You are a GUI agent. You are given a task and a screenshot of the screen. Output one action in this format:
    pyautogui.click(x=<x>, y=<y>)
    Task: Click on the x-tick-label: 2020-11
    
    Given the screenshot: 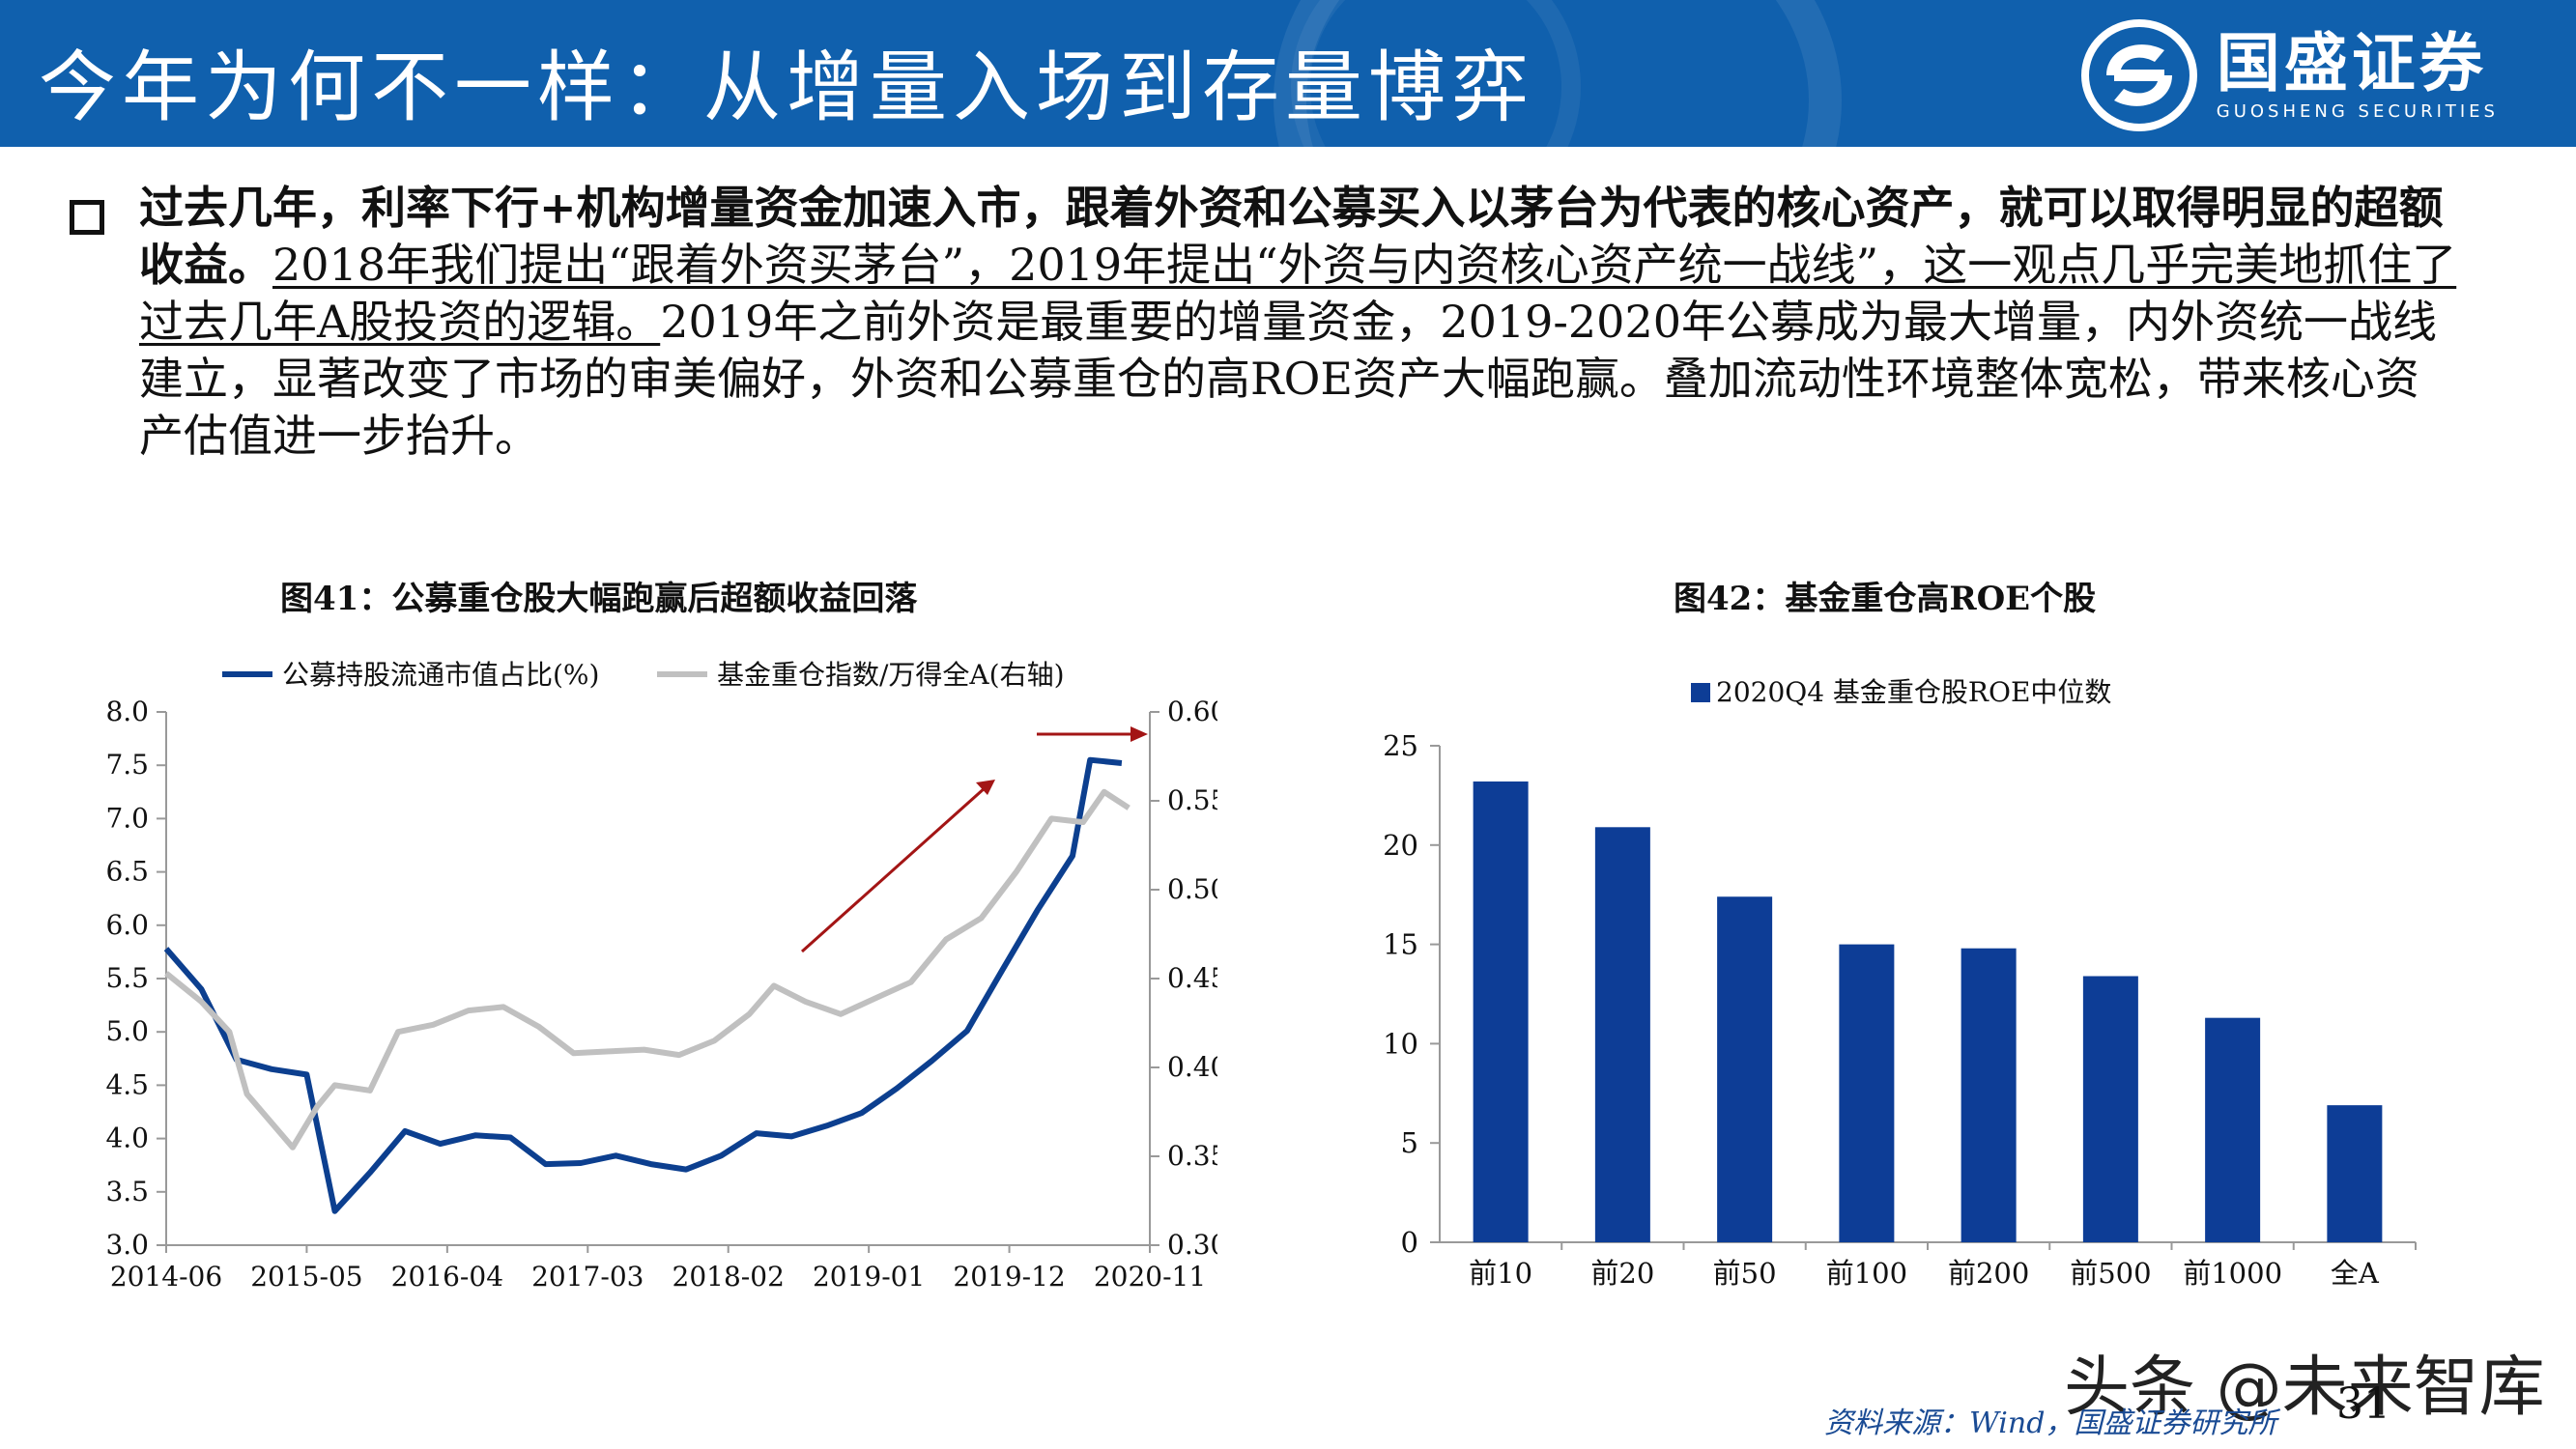 What is the action you would take?
    pyautogui.click(x=1150, y=1277)
    